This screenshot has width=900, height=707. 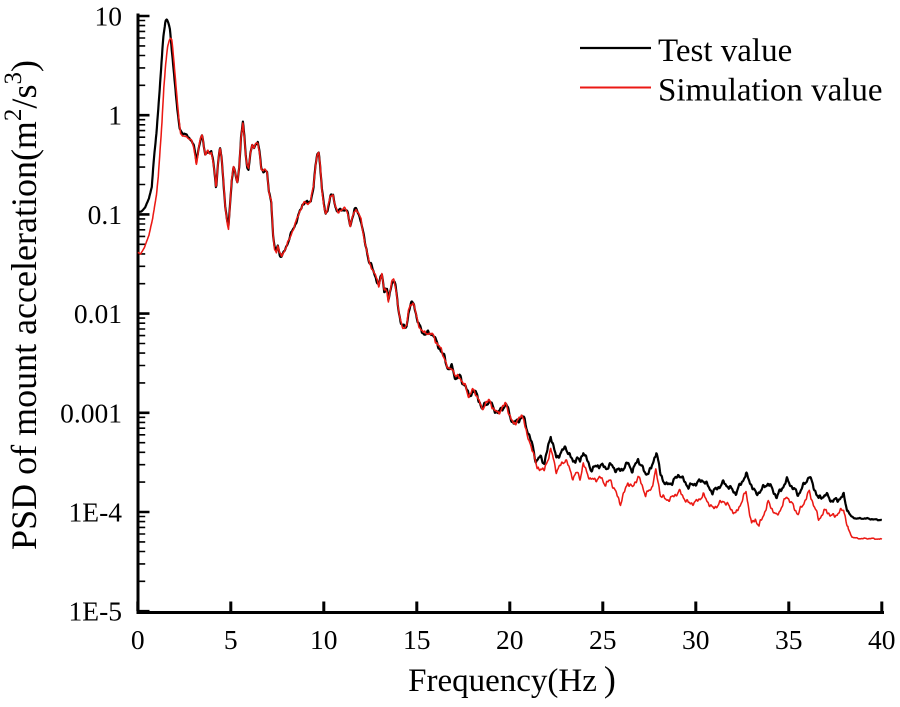 What do you see at coordinates (231, 639) in the screenshot?
I see `svg-text: 5` at bounding box center [231, 639].